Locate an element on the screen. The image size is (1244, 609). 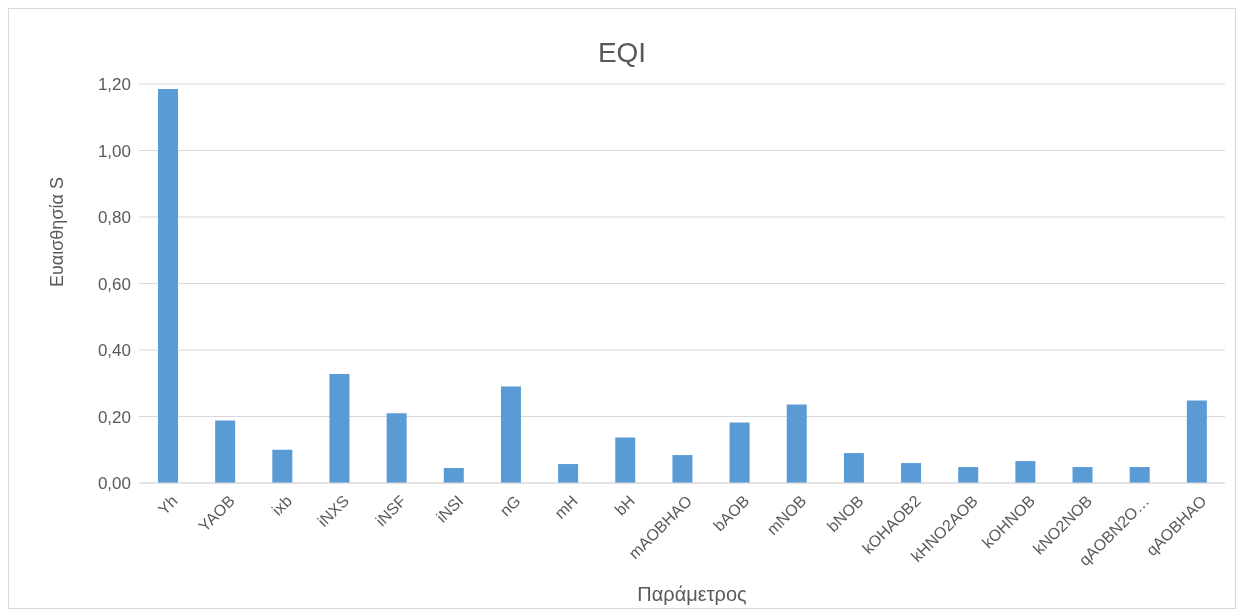
x-tick-label: ixb is located at coordinates (282, 505).